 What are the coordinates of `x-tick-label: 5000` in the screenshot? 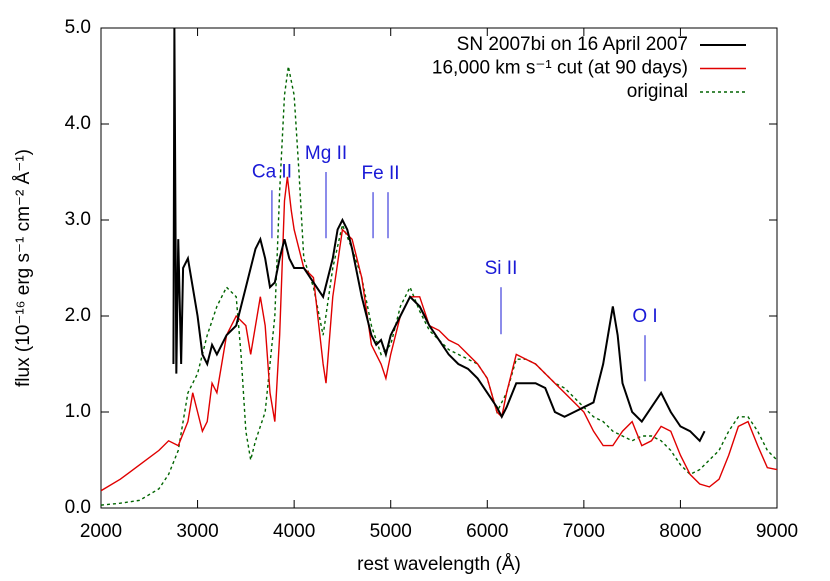 It's located at (391, 531).